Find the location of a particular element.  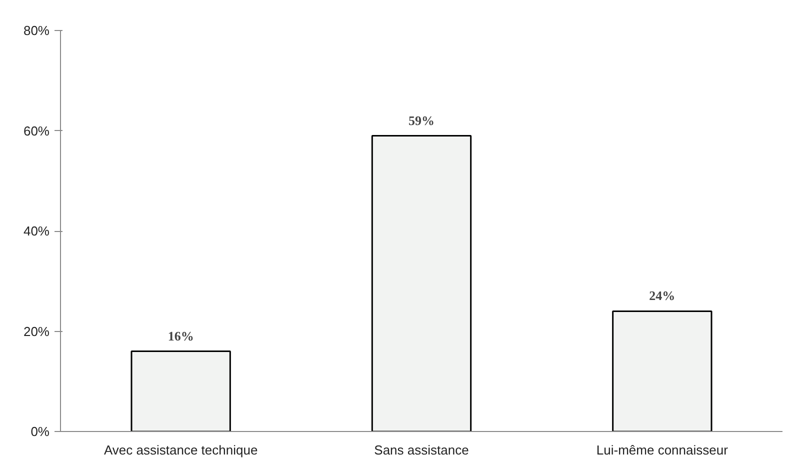

y-tick-label: 20% is located at coordinates (36, 331).